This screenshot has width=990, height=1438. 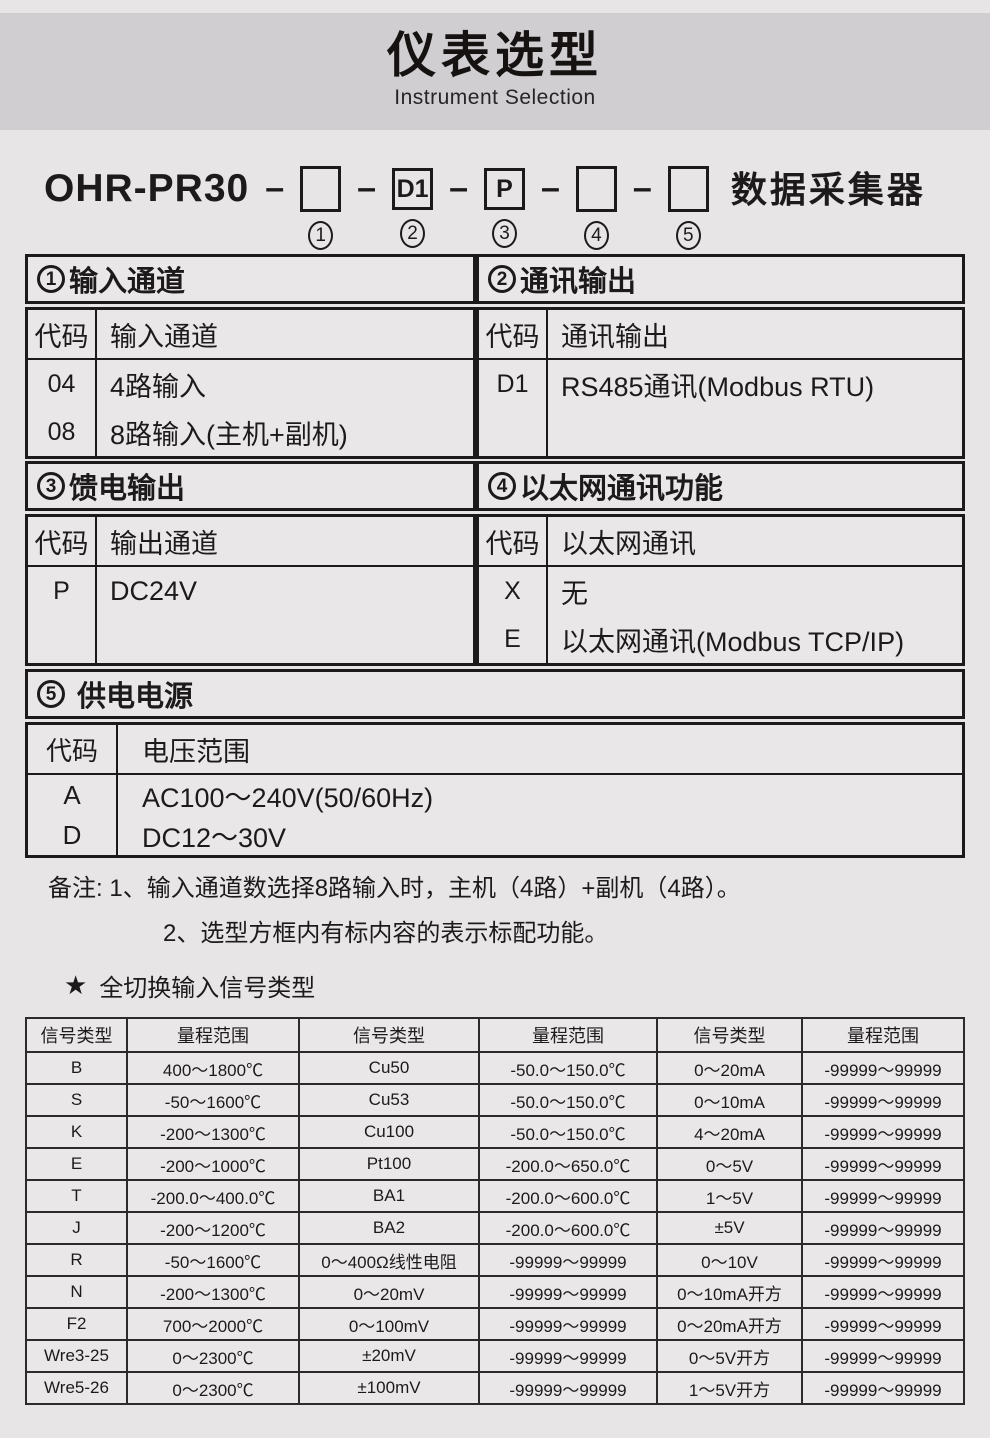 What do you see at coordinates (250, 486) in the screenshot?
I see `section-header-3: 3 馈电输出` at bounding box center [250, 486].